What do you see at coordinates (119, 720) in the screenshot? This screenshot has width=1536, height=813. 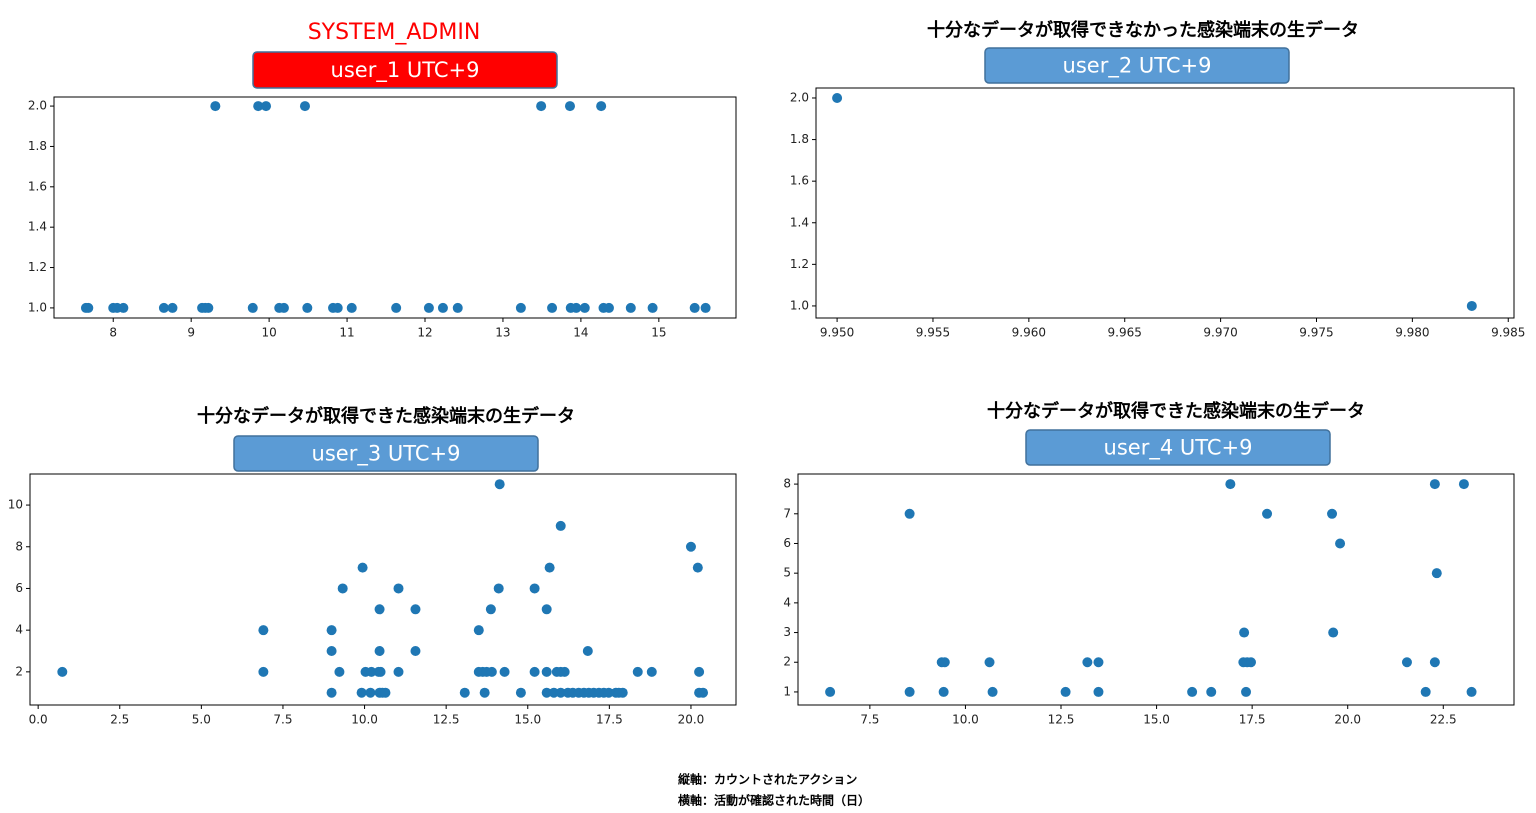 I see `x-tick-label: 2.5` at bounding box center [119, 720].